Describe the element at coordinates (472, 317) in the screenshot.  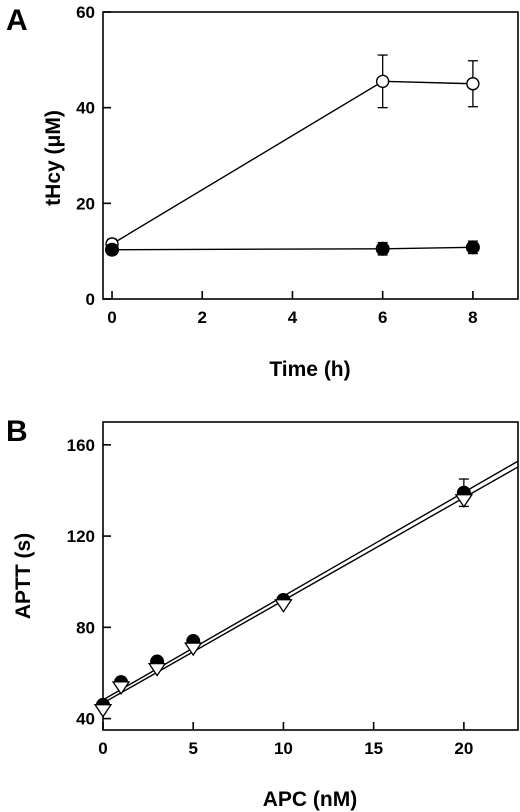
I see `panel-a-x-tick-label: 8` at that location.